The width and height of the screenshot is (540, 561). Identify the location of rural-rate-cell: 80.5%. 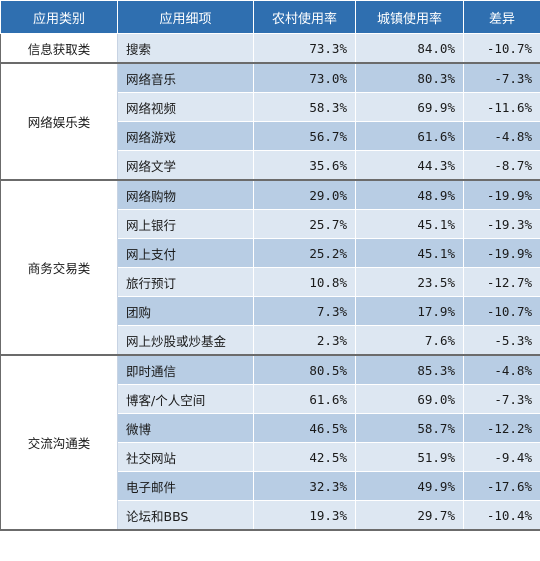
(304, 369).